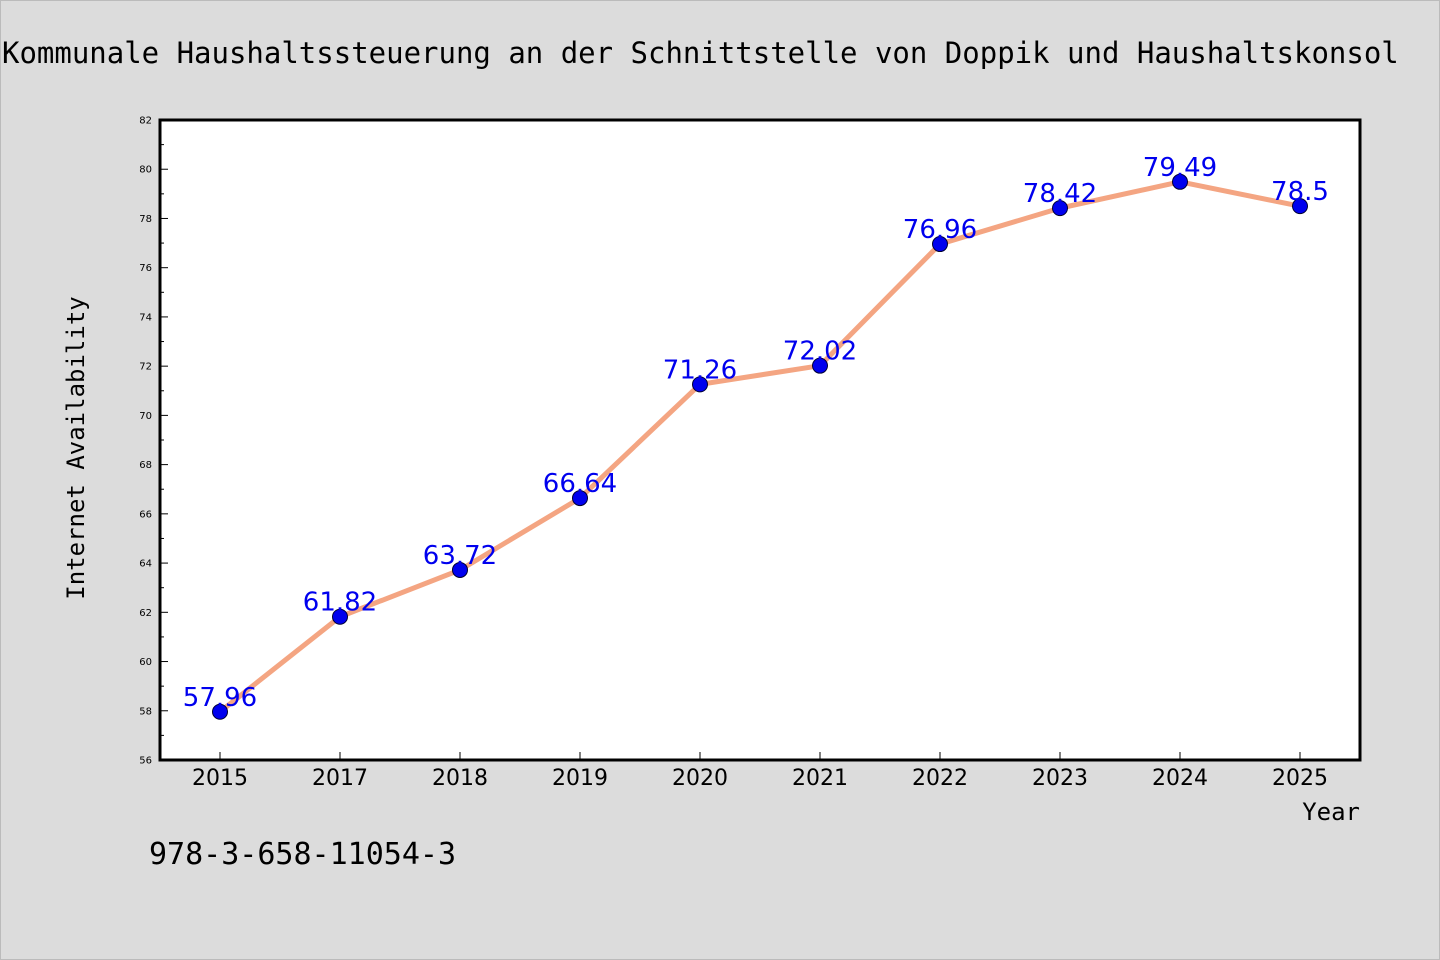 The width and height of the screenshot is (1440, 960). Describe the element at coordinates (145, 121) in the screenshot. I see `y-tick-label: 82` at that location.